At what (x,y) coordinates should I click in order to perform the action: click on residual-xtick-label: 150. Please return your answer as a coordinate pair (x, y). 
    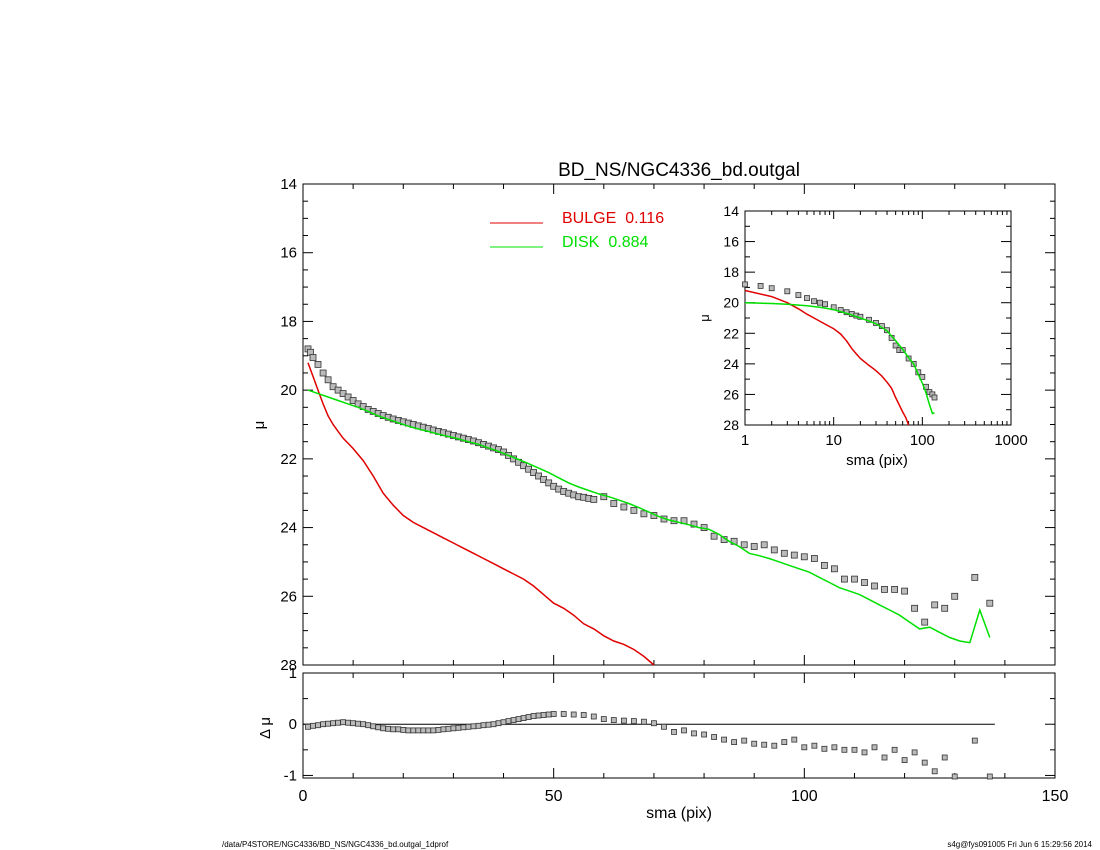
    Looking at the image, I should click on (1055, 796).